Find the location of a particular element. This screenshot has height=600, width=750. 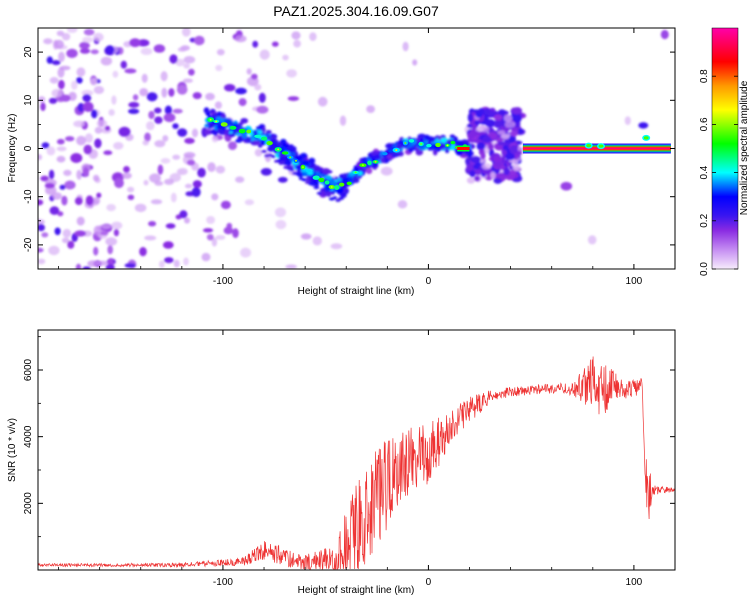

spectrogram-ytick-label: 0 is located at coordinates (28, 148).